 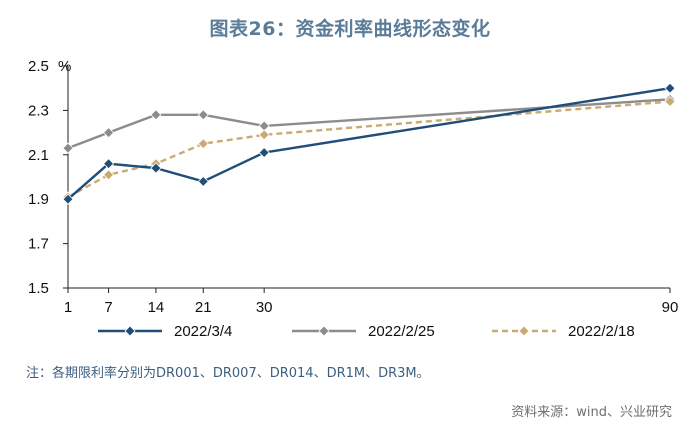 What do you see at coordinates (601, 331) in the screenshot?
I see `legend-label: 2022/2/18` at bounding box center [601, 331].